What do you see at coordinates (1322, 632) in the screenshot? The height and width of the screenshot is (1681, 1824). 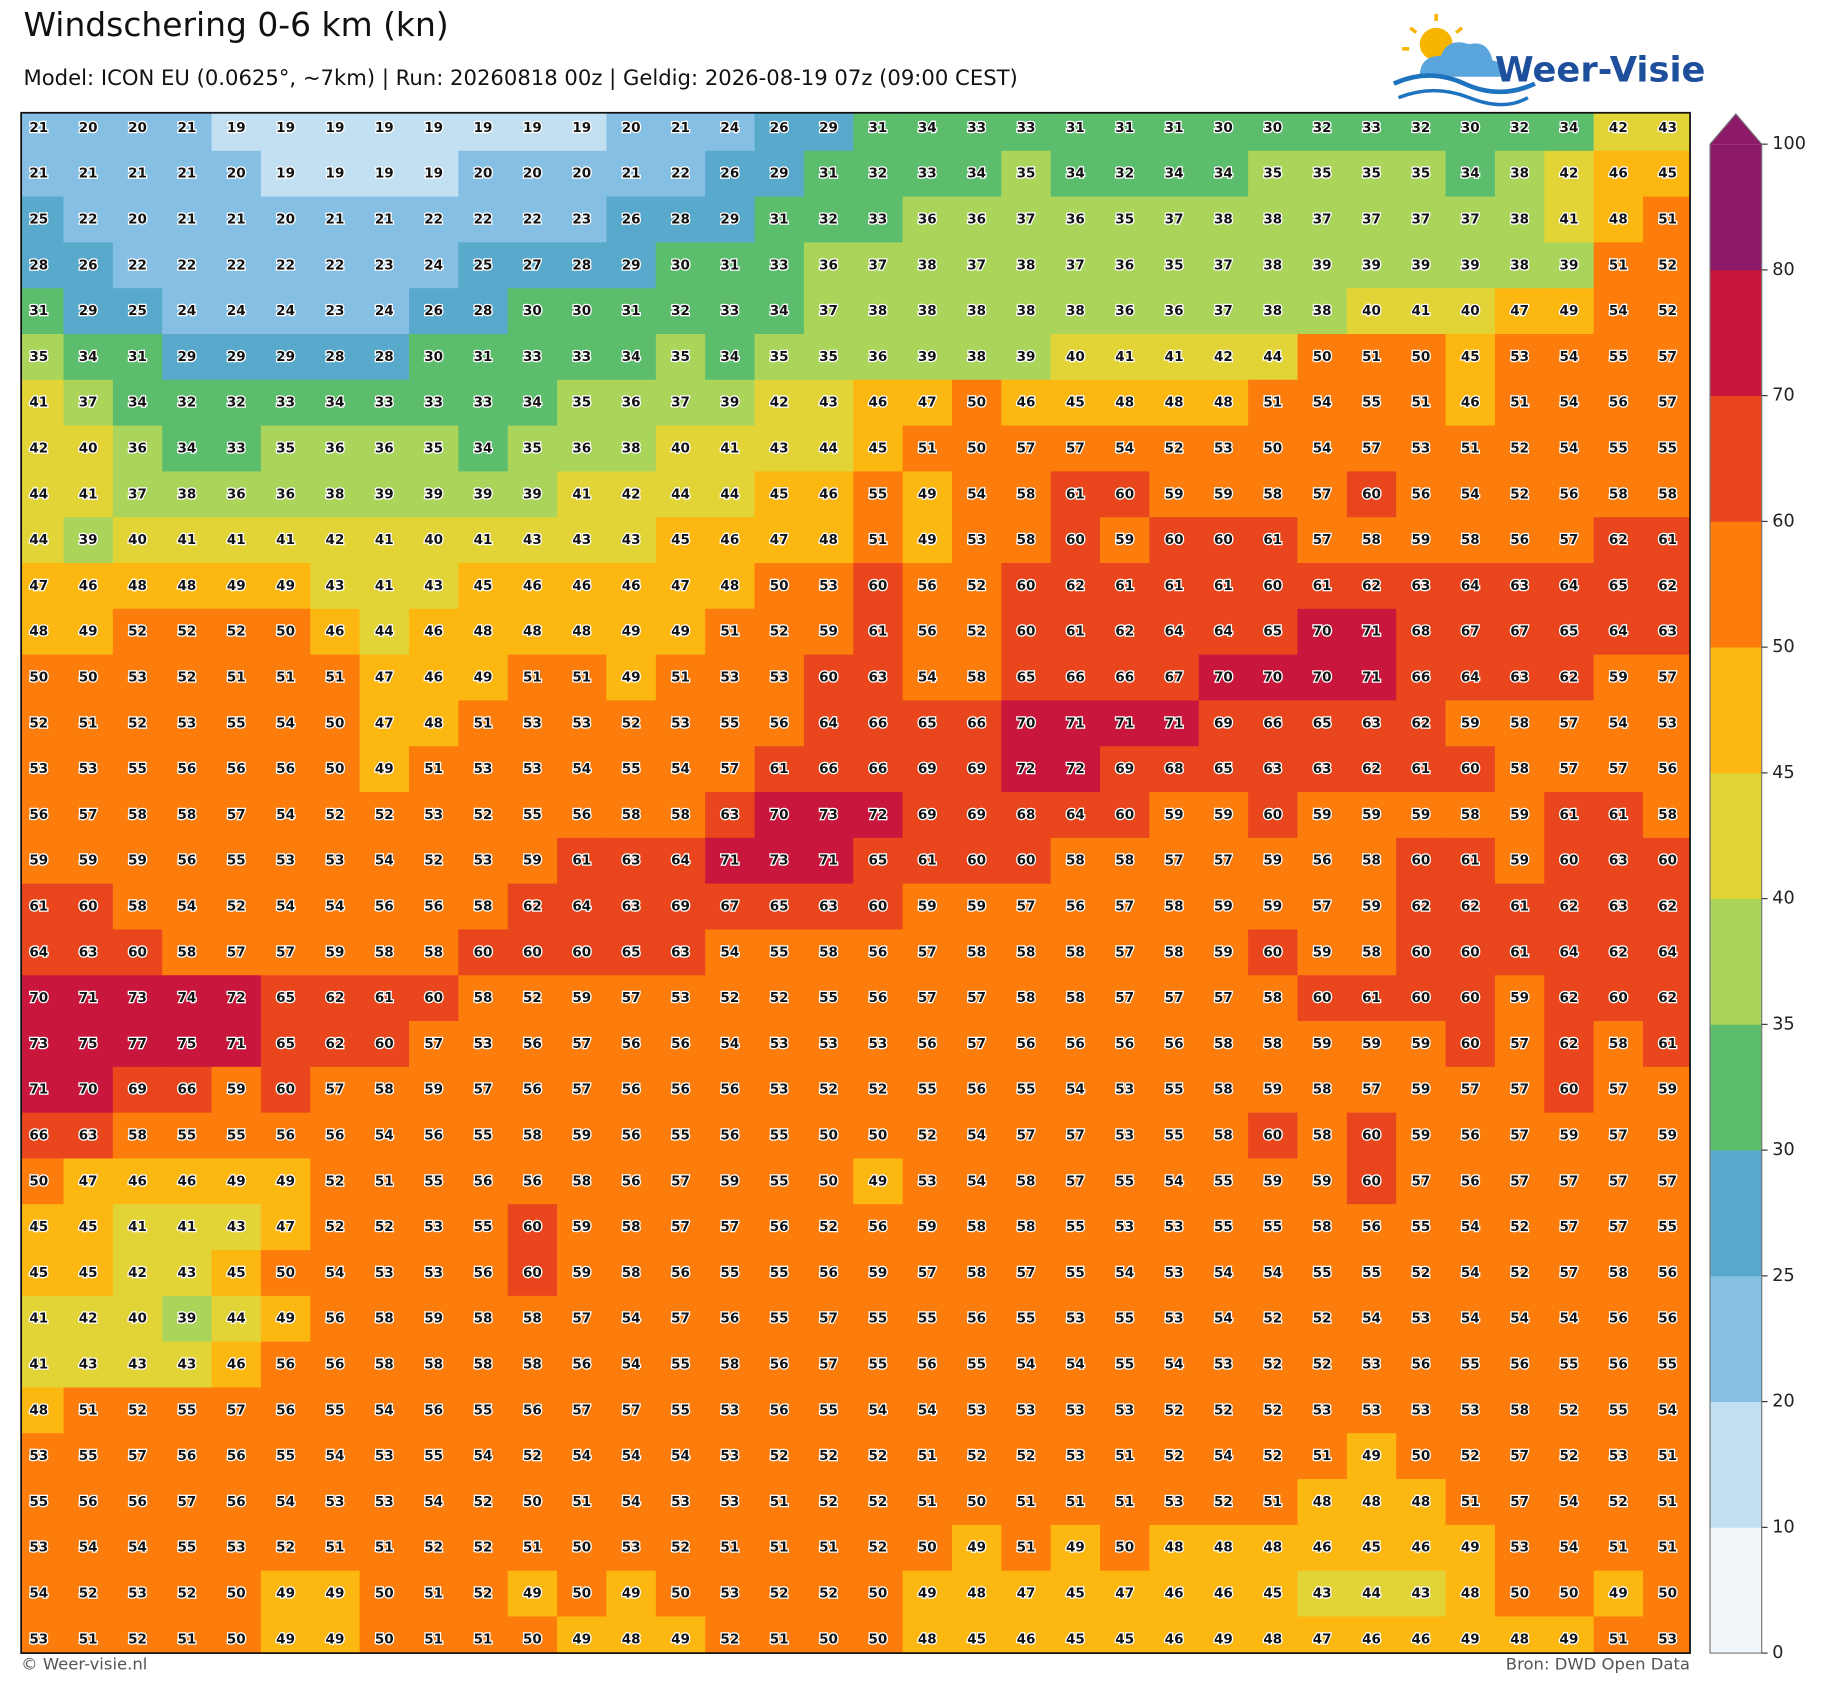 I see `value-label: 70` at bounding box center [1322, 632].